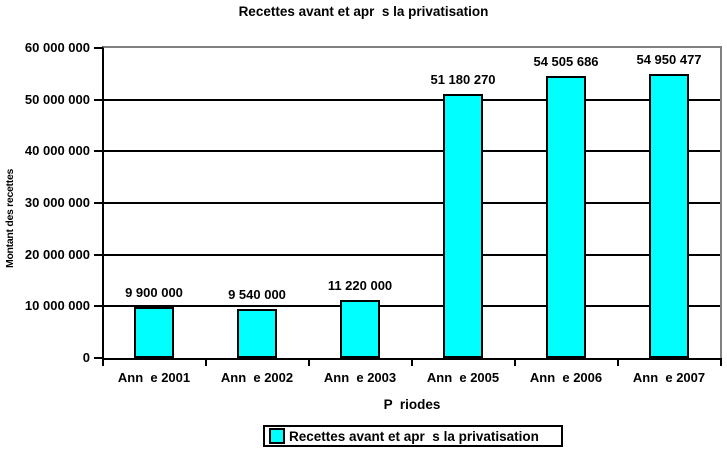 Image resolution: width=727 pixels, height=449 pixels. I want to click on x-axis-category-label: Ann e 2005, so click(463, 377).